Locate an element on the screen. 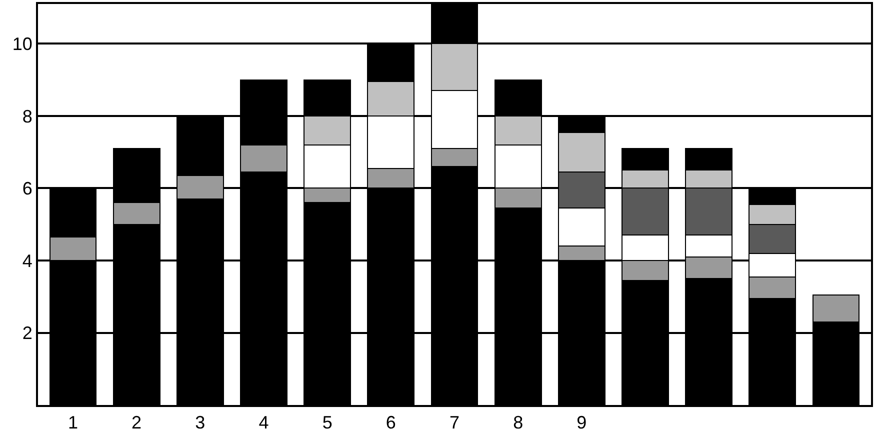 The width and height of the screenshot is (875, 443). y-tick-label: 8 is located at coordinates (27, 116).